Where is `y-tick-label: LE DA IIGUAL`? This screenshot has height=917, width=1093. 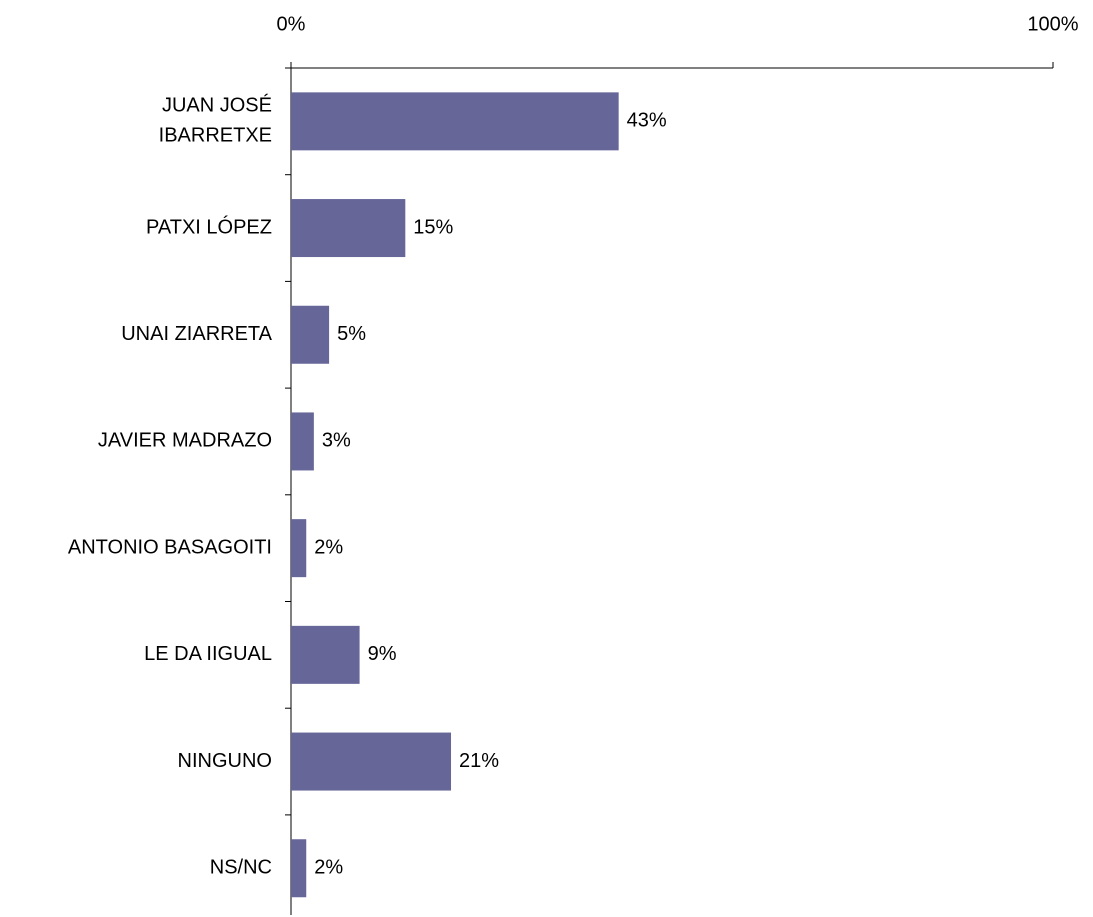 y-tick-label: LE DA IIGUAL is located at coordinates (208, 654).